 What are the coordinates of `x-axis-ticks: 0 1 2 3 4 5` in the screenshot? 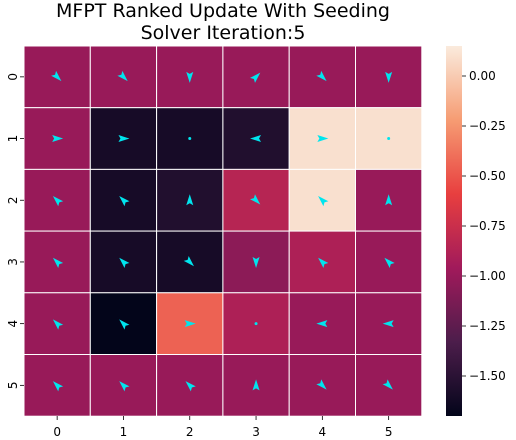 It's located at (222, 427).